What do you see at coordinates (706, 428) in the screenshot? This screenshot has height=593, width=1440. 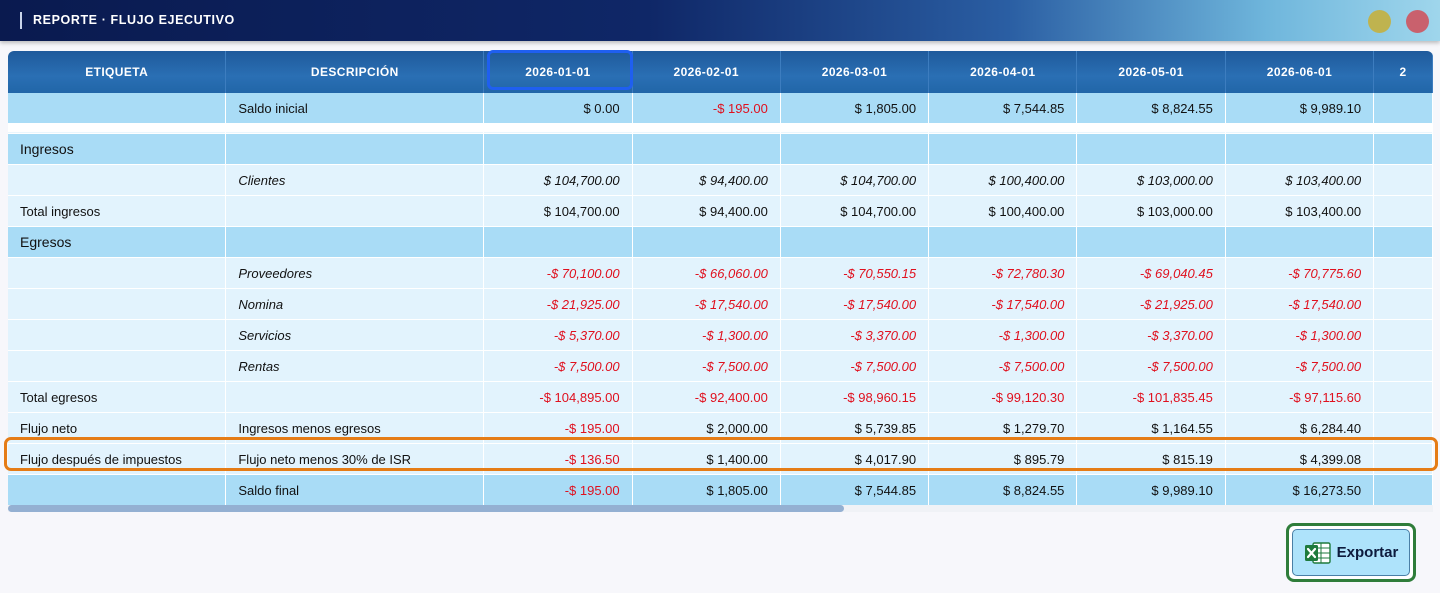 I see `value-cell: $ 2,000.00` at bounding box center [706, 428].